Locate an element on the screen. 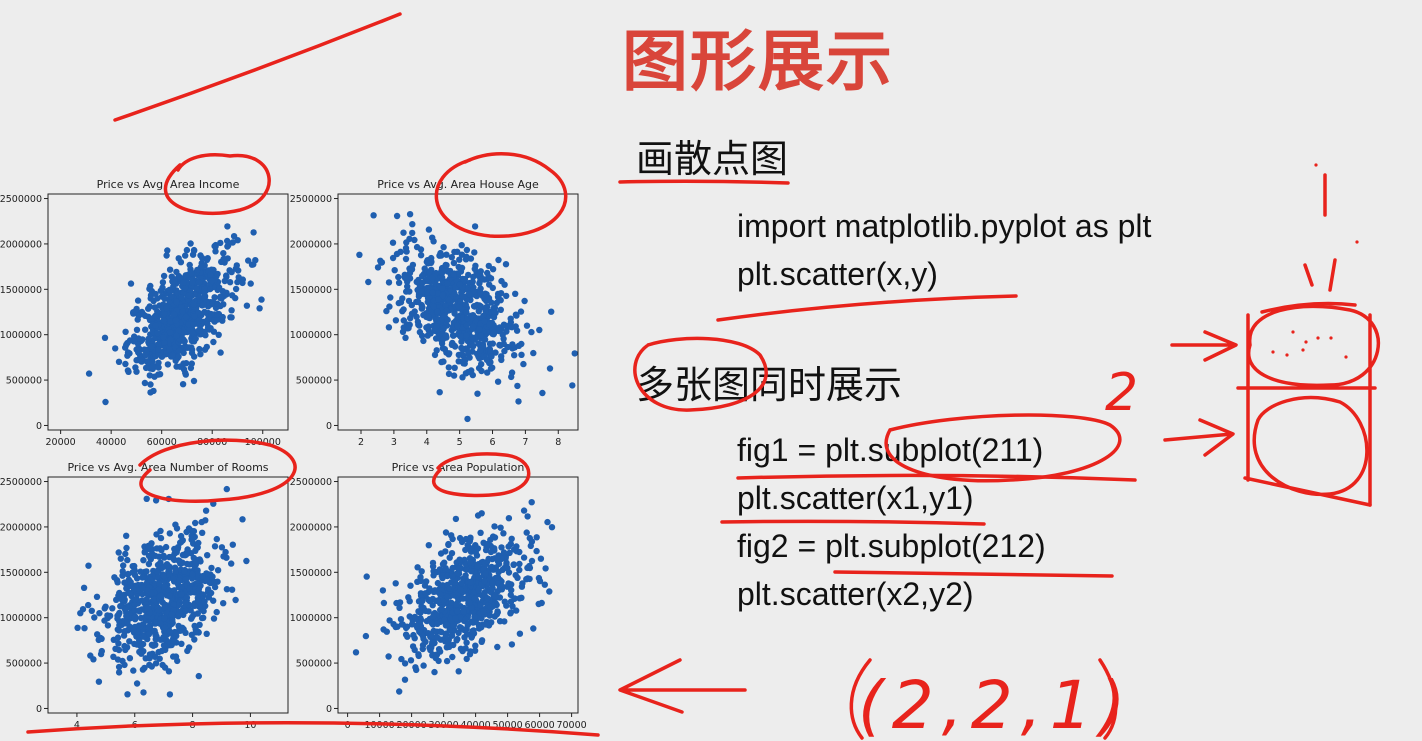 This screenshot has height=741, width=1422. x-tick-label: 100000 is located at coordinates (263, 442).